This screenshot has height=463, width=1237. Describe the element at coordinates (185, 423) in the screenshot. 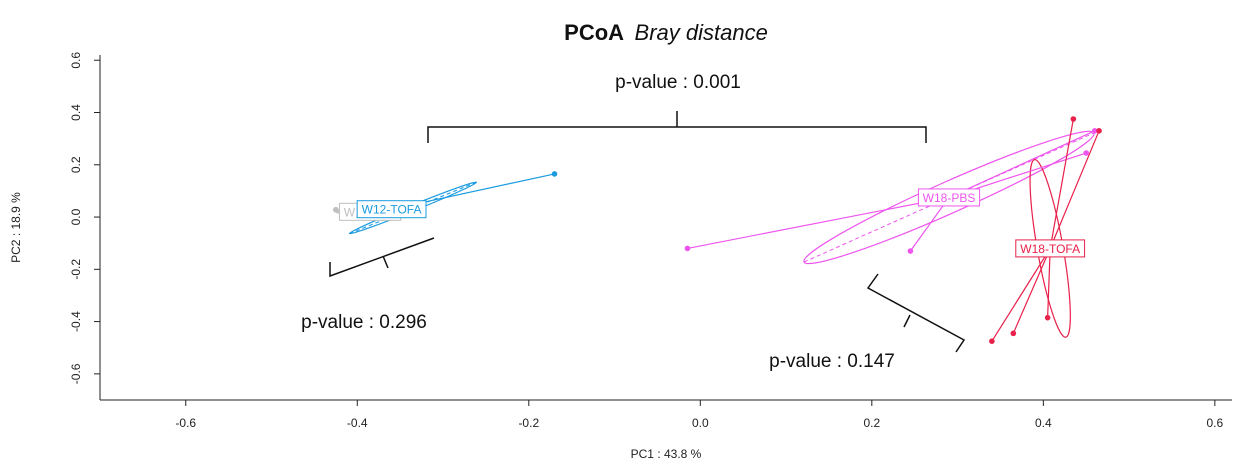

I see `x-tick-label: -0.6` at that location.